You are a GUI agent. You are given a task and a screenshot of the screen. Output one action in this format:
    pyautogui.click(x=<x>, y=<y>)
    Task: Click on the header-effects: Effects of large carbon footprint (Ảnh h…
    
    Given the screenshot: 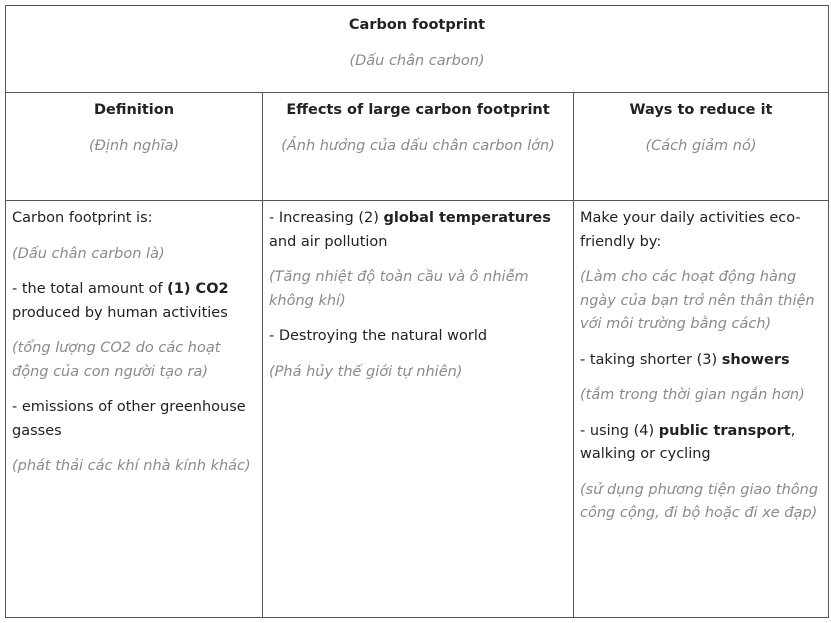 What is the action you would take?
    pyautogui.click(x=418, y=146)
    